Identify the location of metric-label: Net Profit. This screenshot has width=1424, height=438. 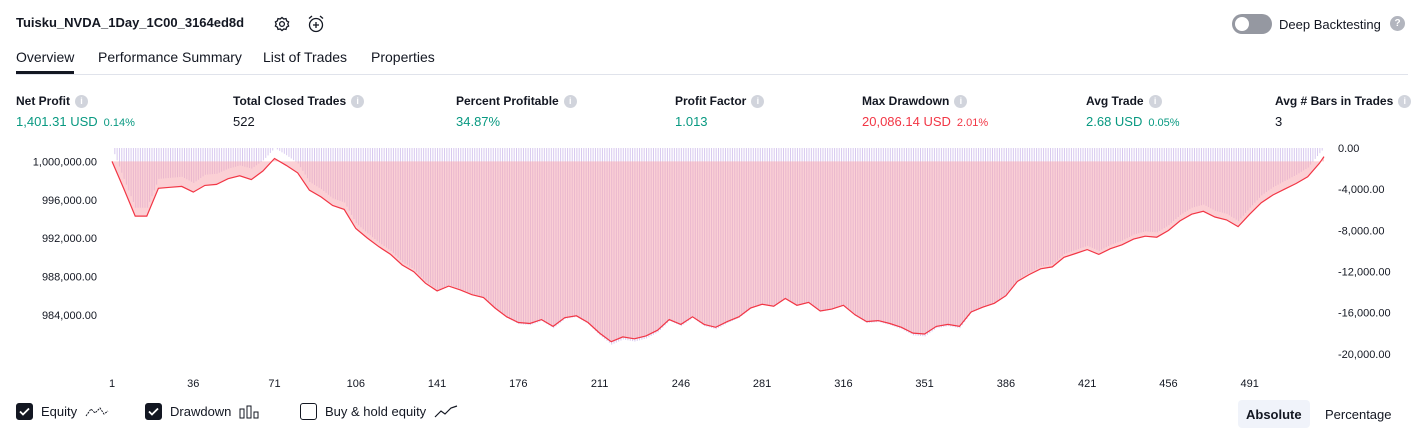
(43, 101).